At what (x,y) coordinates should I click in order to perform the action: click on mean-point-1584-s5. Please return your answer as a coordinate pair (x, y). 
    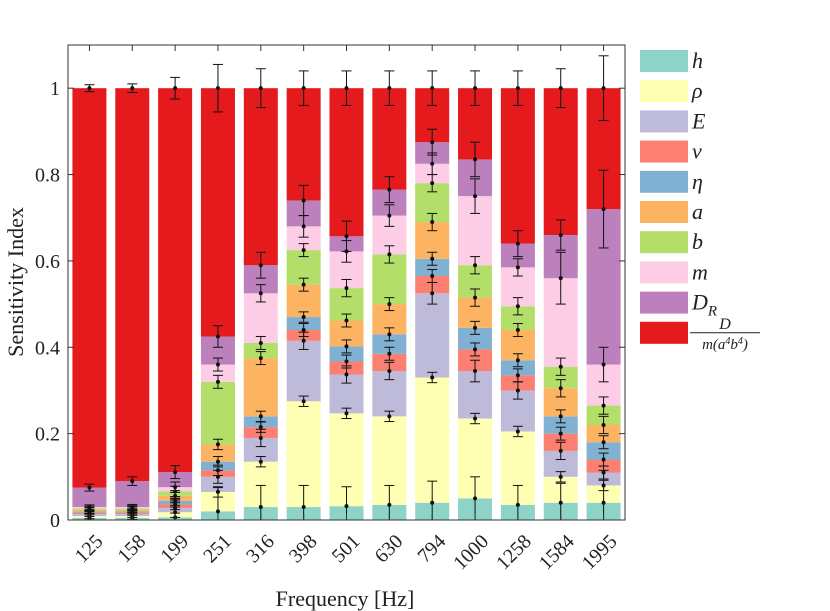
    Looking at the image, I should click on (560, 388).